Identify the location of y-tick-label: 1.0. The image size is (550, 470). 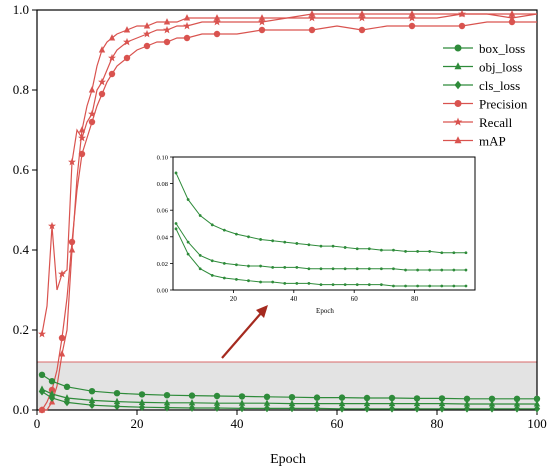
(21, 9).